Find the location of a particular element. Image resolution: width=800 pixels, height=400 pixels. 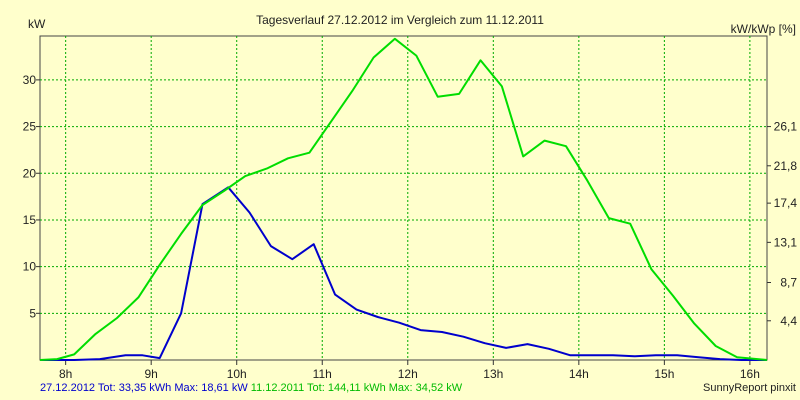

x-tick-label-4: 12h is located at coordinates (408, 374).